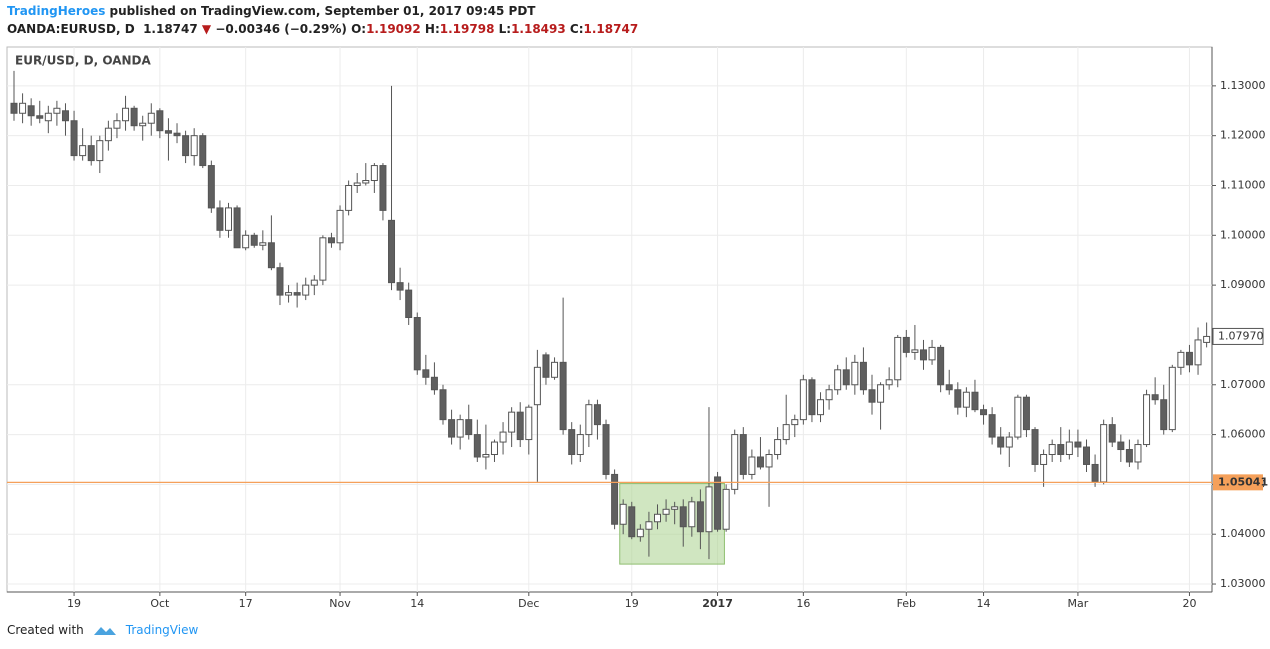  What do you see at coordinates (1243, 184) in the screenshot?
I see `y-tick-label: 1.11000` at bounding box center [1243, 184].